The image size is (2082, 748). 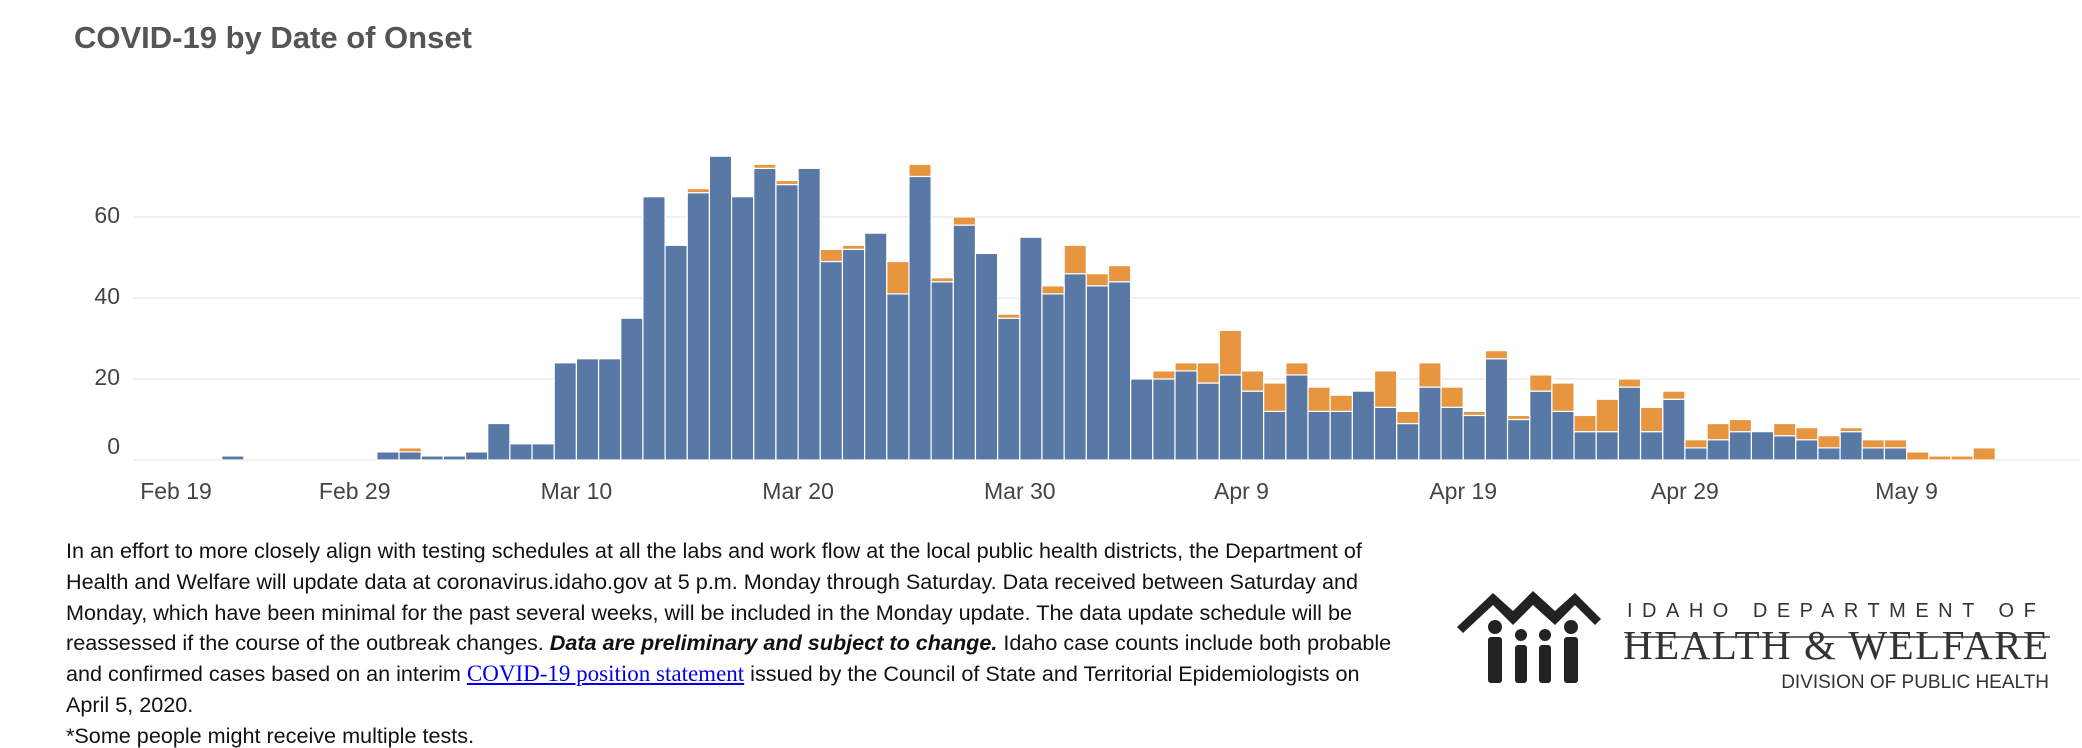 What do you see at coordinates (1463, 491) in the screenshot?
I see `x-tick-label: Apr 19` at bounding box center [1463, 491].